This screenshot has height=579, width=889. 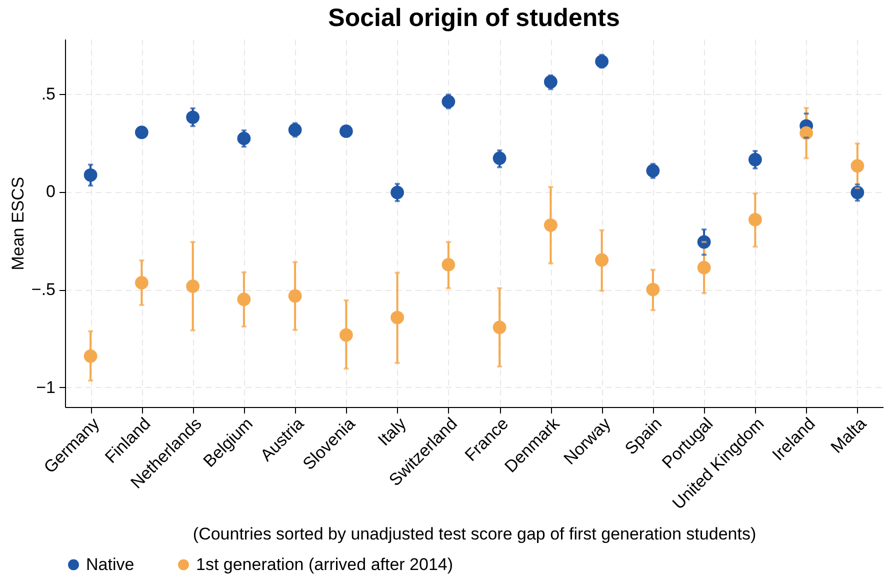 What do you see at coordinates (46, 387) in the screenshot?
I see `y-tick-label: −1` at bounding box center [46, 387].